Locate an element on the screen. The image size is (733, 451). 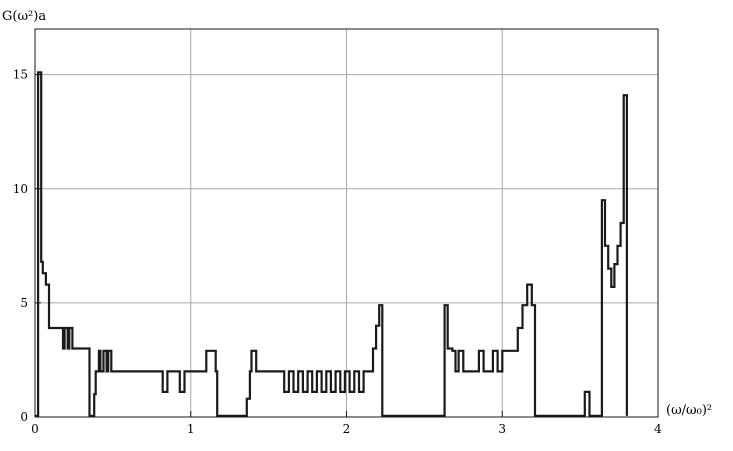
y-tick-label: 5 is located at coordinates (24, 303).